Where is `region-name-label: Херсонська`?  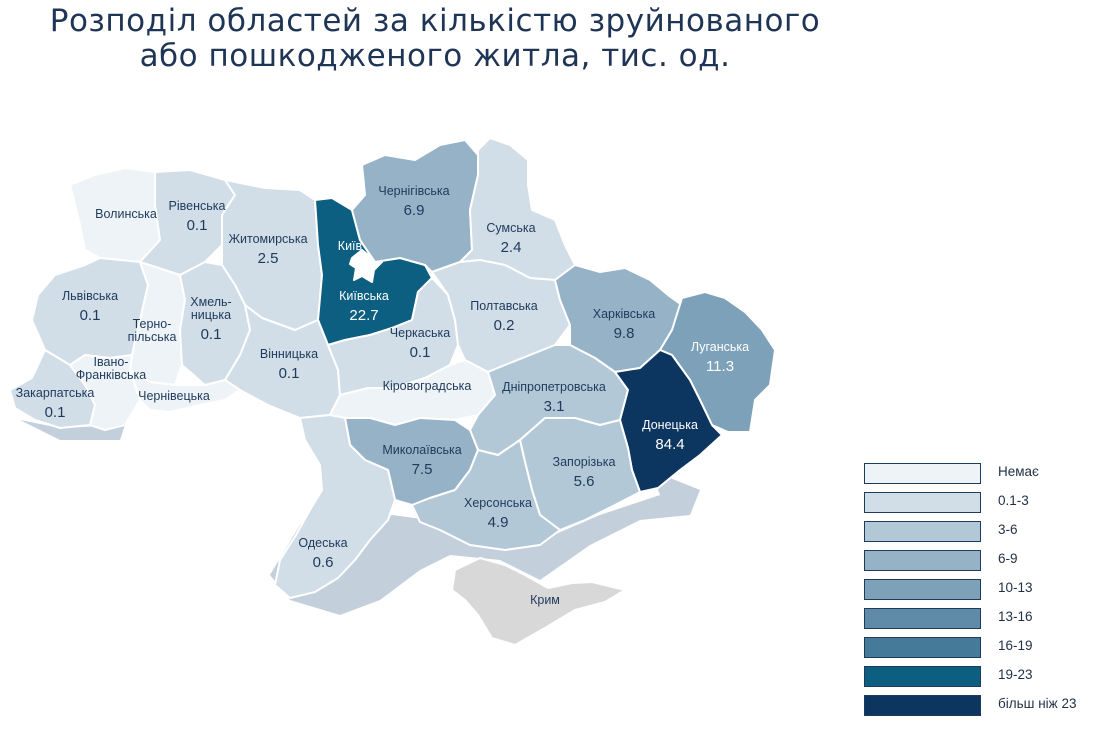
region-name-label: Херсонська is located at coordinates (498, 503).